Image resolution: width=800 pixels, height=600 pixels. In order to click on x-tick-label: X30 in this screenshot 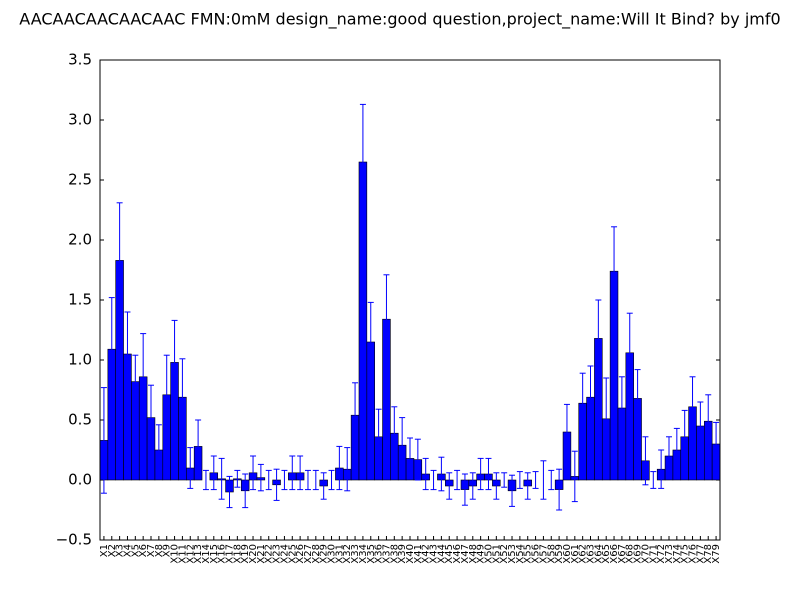, I will do `click(332, 554)`.